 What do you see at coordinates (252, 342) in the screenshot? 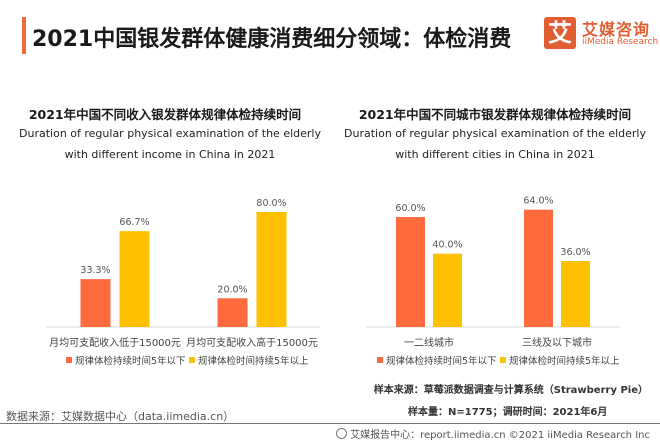
I see `category-label: 月均可支配收入高于15000元` at bounding box center [252, 342].